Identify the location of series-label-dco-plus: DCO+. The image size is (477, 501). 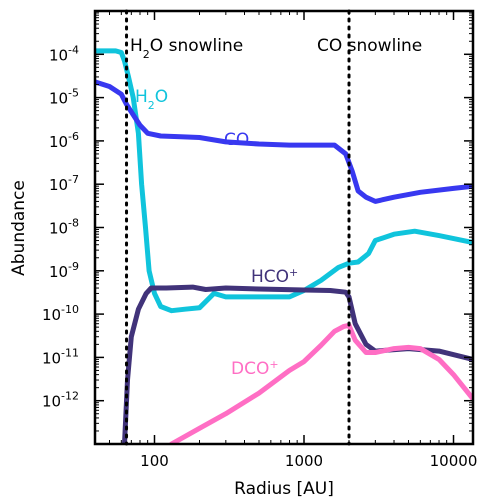
(255, 369).